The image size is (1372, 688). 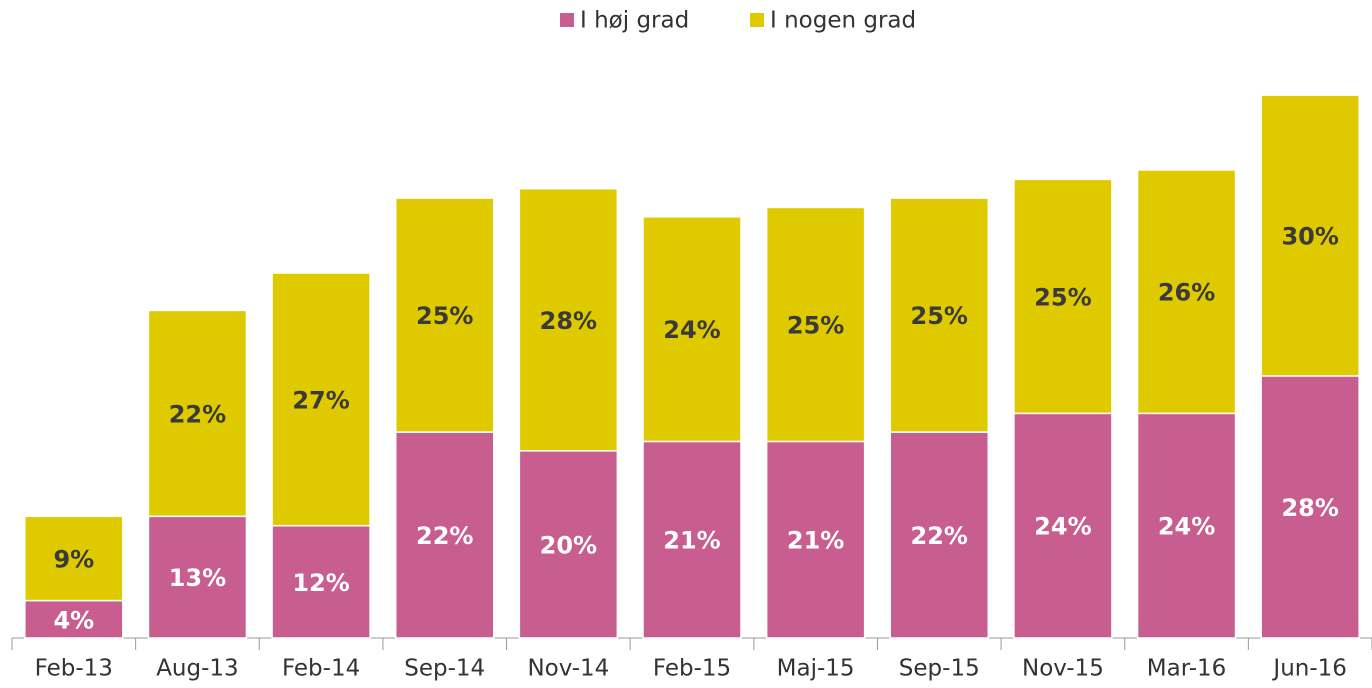 I want to click on x-tick-label: Sep-15, so click(x=939, y=669).